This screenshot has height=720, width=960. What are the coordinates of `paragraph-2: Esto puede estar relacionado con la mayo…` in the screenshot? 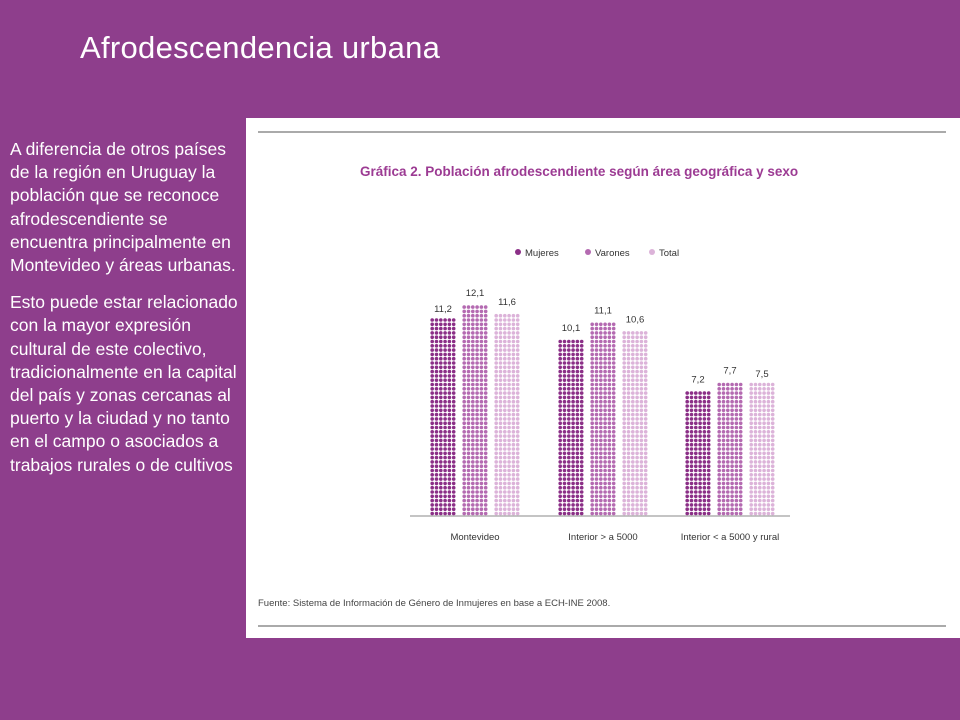 It's located at (124, 383).